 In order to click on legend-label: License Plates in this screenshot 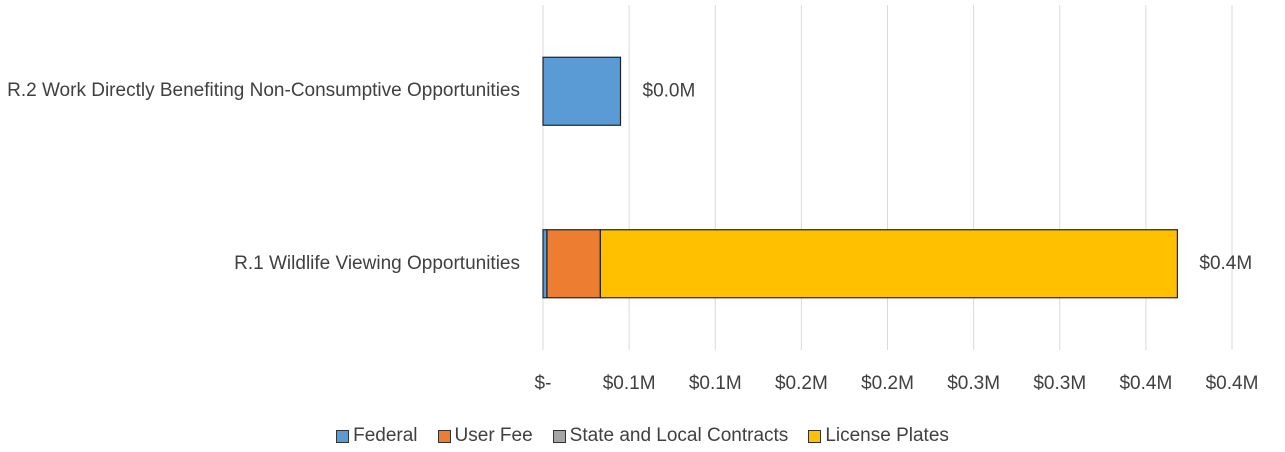, I will do `click(887, 435)`.